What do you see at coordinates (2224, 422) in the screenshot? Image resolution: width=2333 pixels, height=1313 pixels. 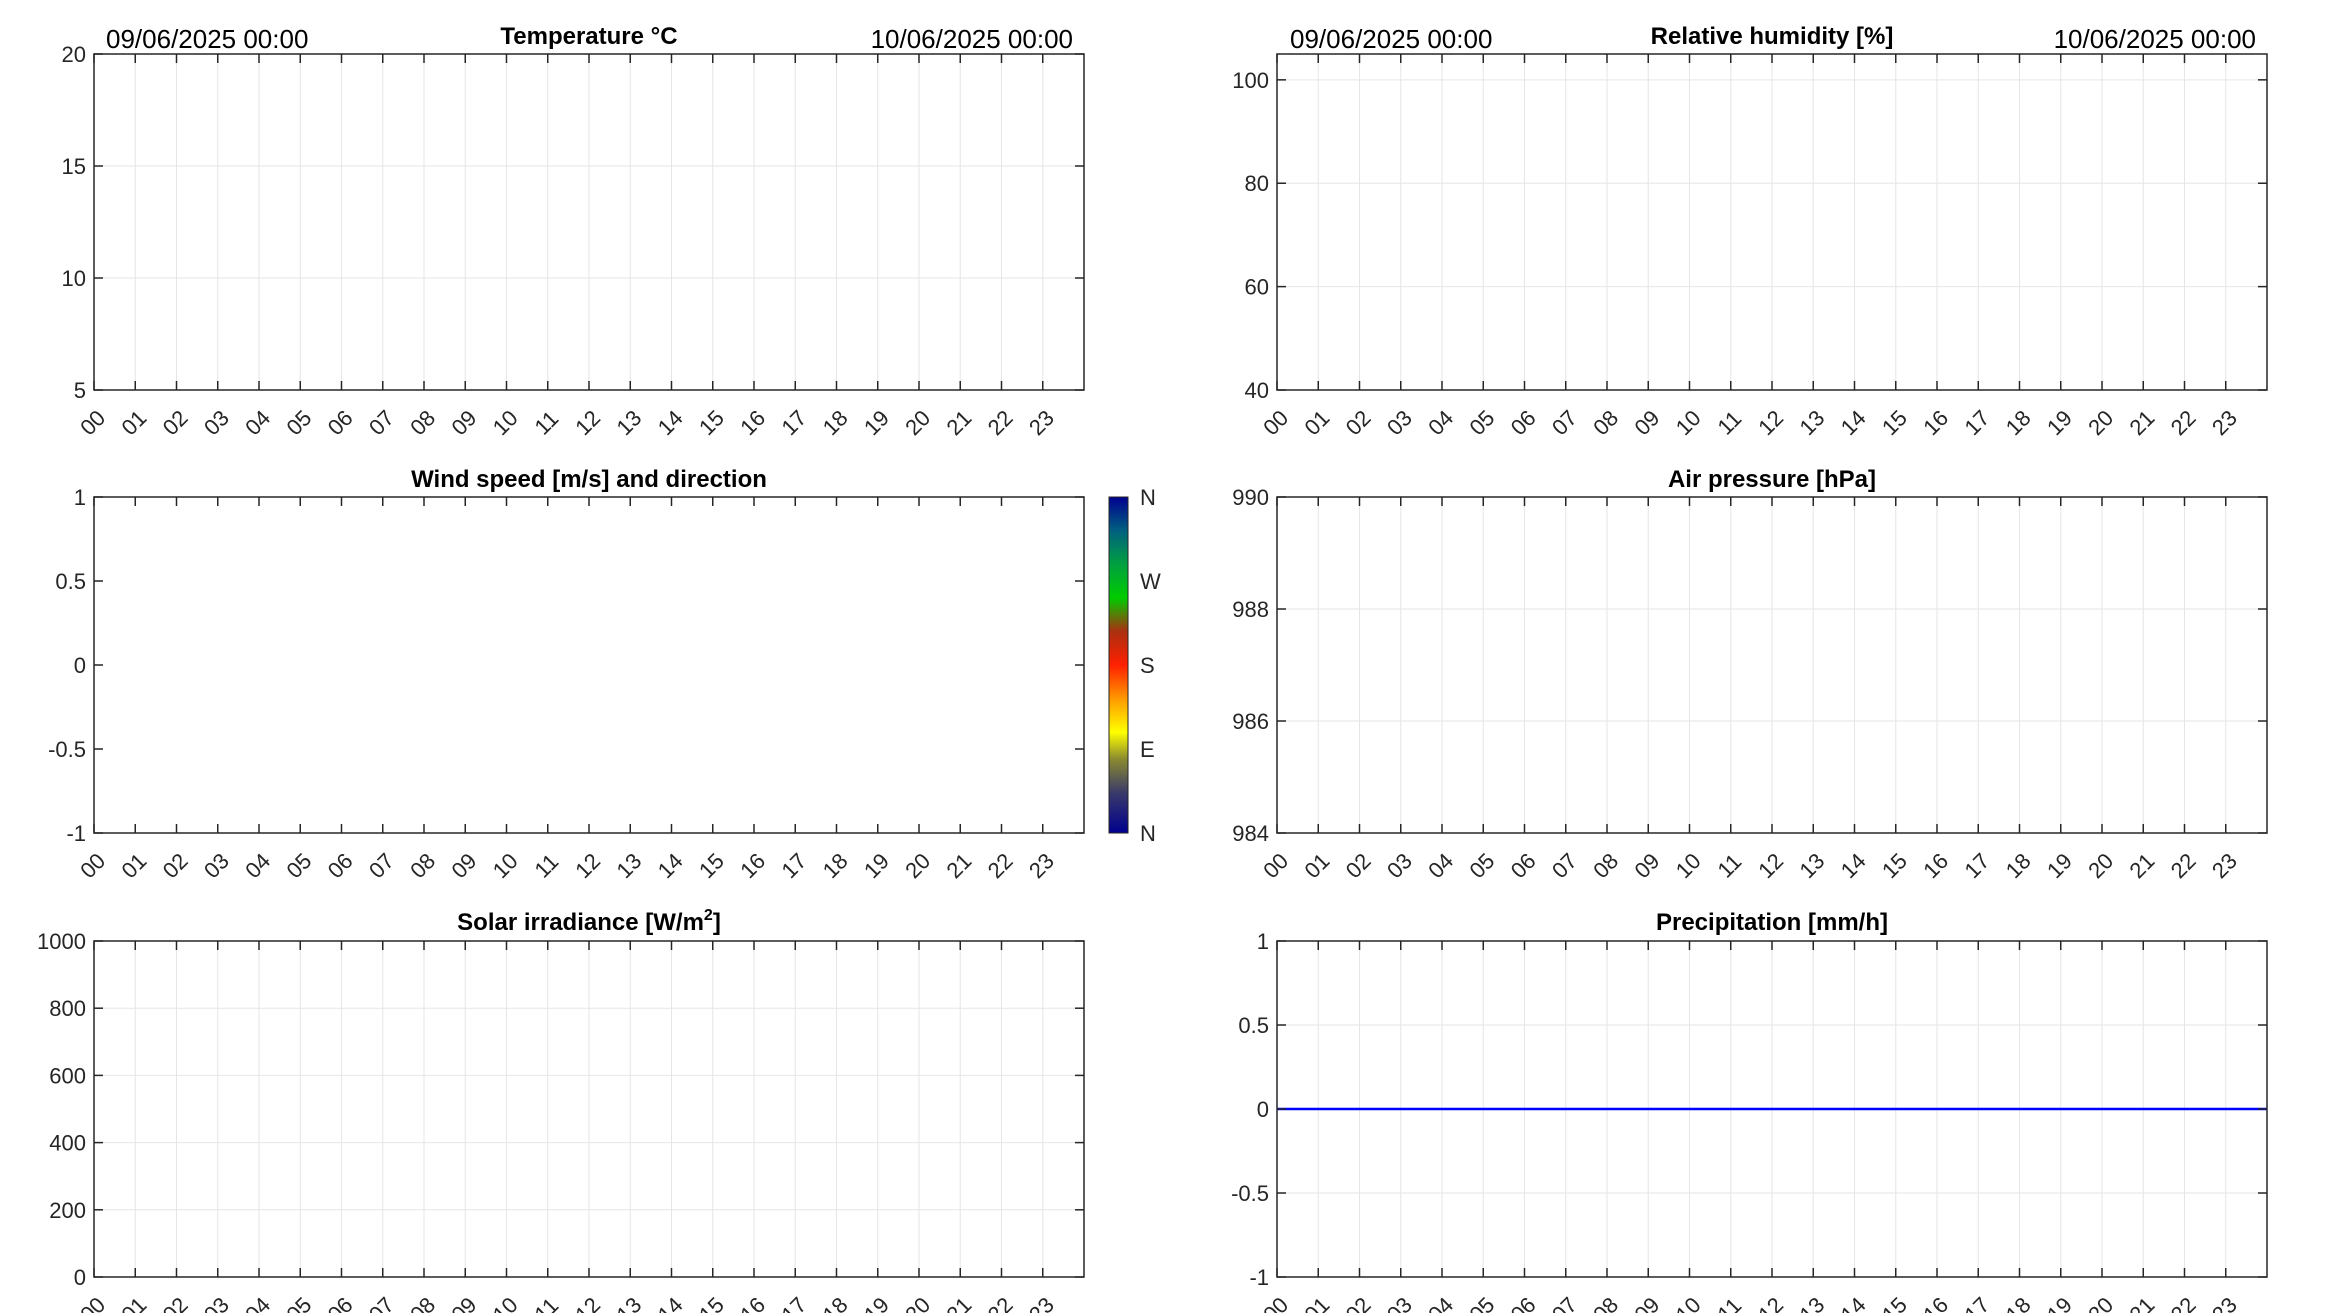 I see `humidity-xtick-label: 23` at bounding box center [2224, 422].